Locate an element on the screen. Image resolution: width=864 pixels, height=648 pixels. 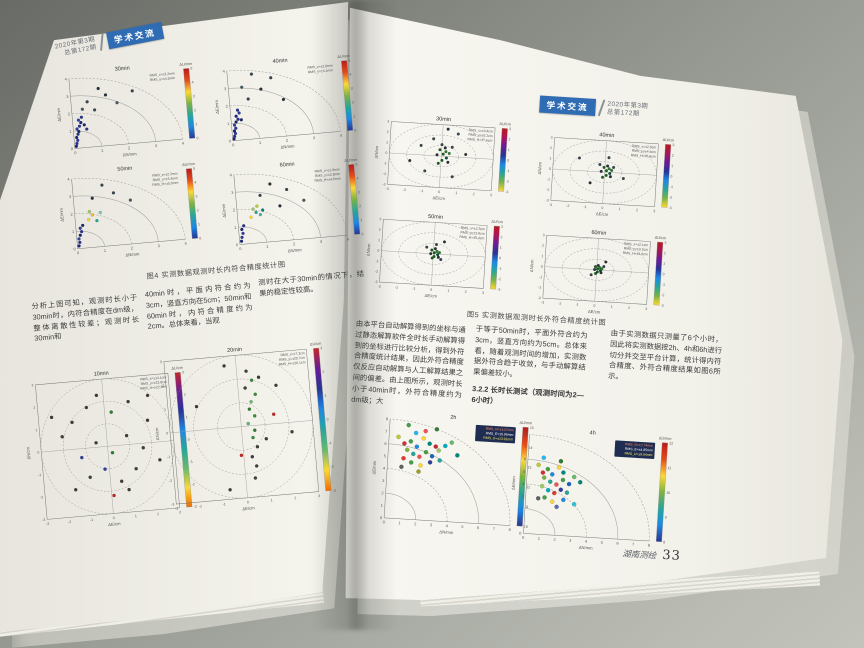
column-badge: 学术交流 is located at coordinates (568, 105).